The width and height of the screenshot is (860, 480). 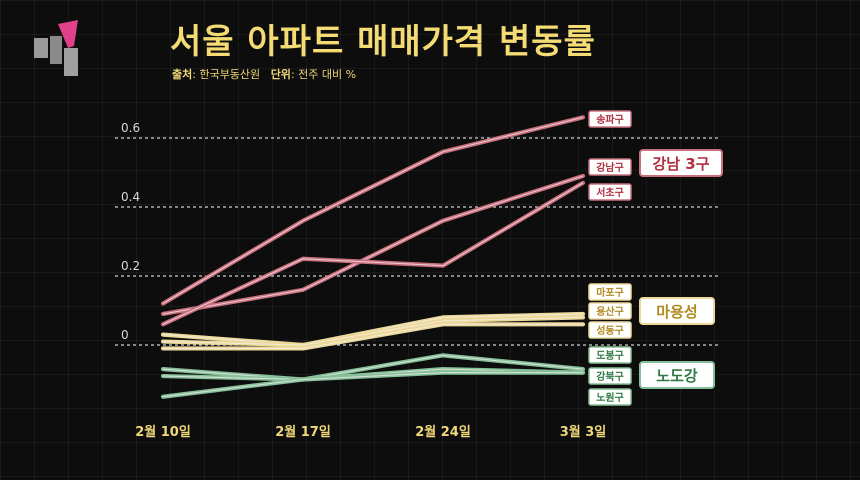 I want to click on series-label: 용산구, so click(x=610, y=311).